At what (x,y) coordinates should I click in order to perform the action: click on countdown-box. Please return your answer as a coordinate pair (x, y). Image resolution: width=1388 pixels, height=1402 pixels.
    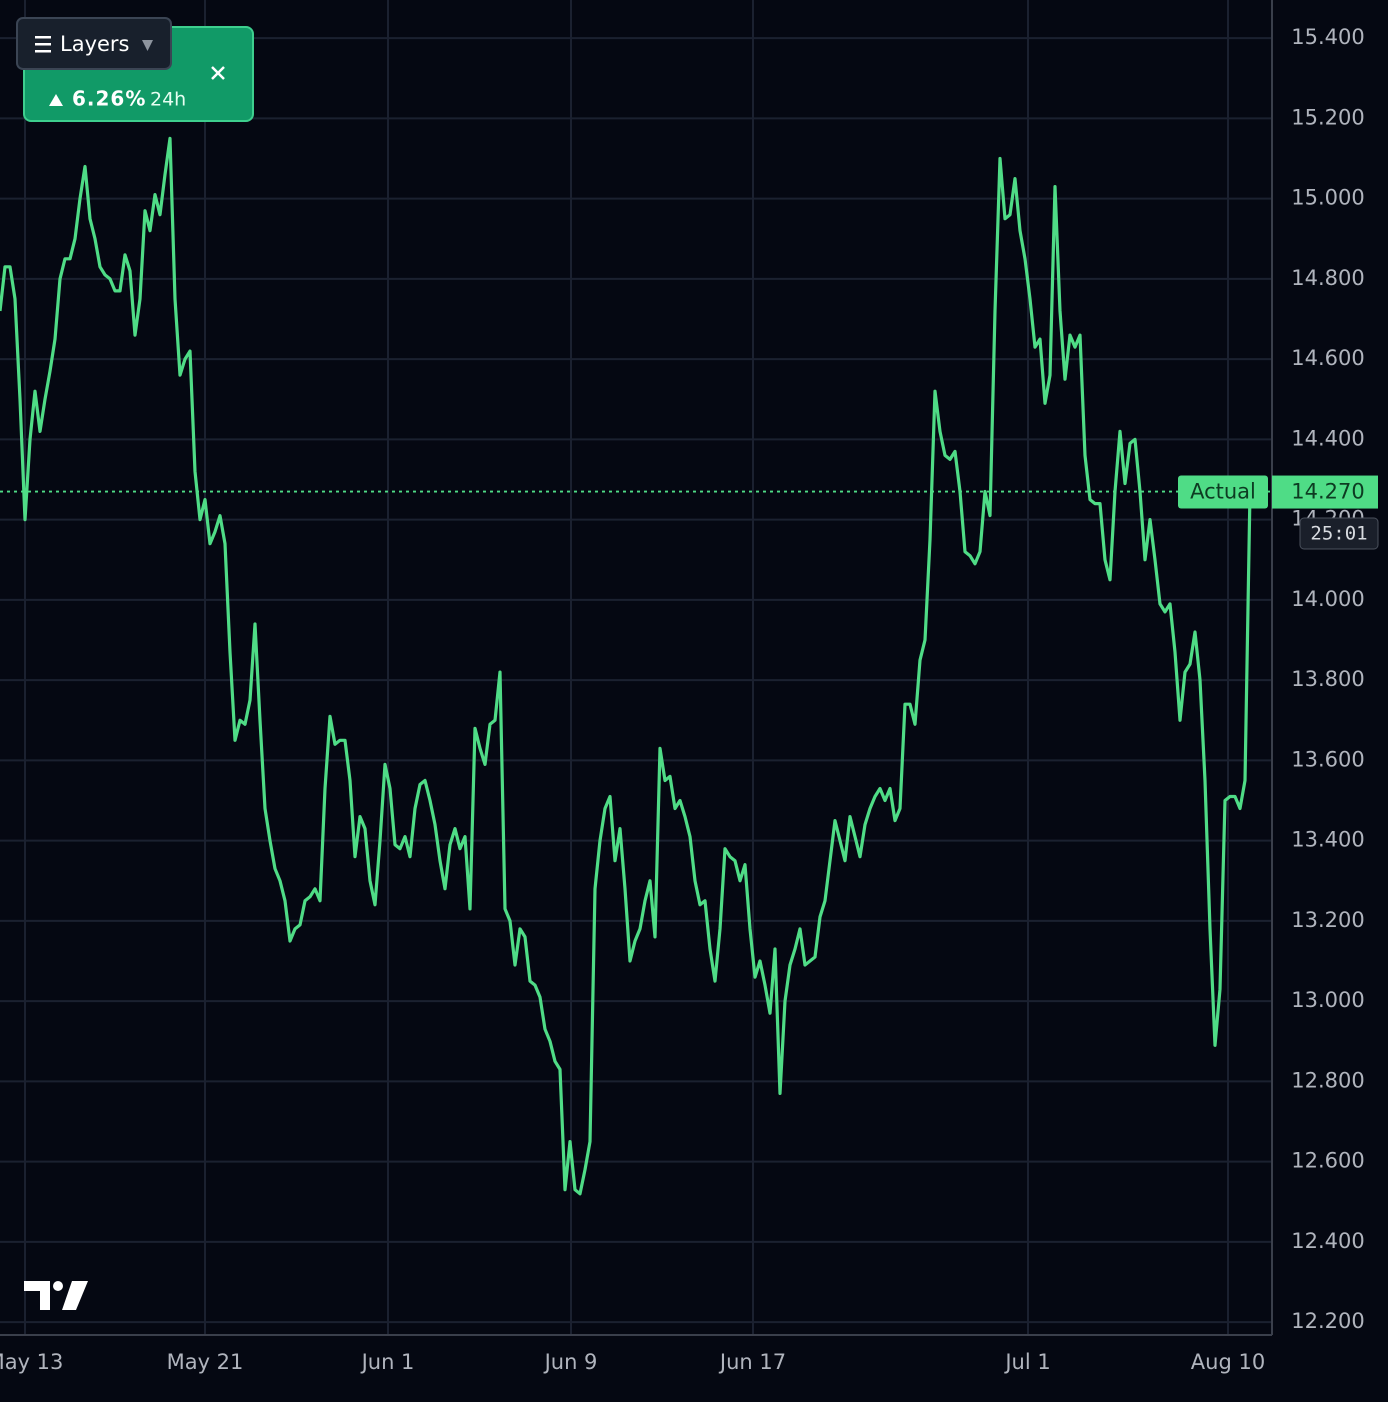
    Looking at the image, I should click on (1339, 533).